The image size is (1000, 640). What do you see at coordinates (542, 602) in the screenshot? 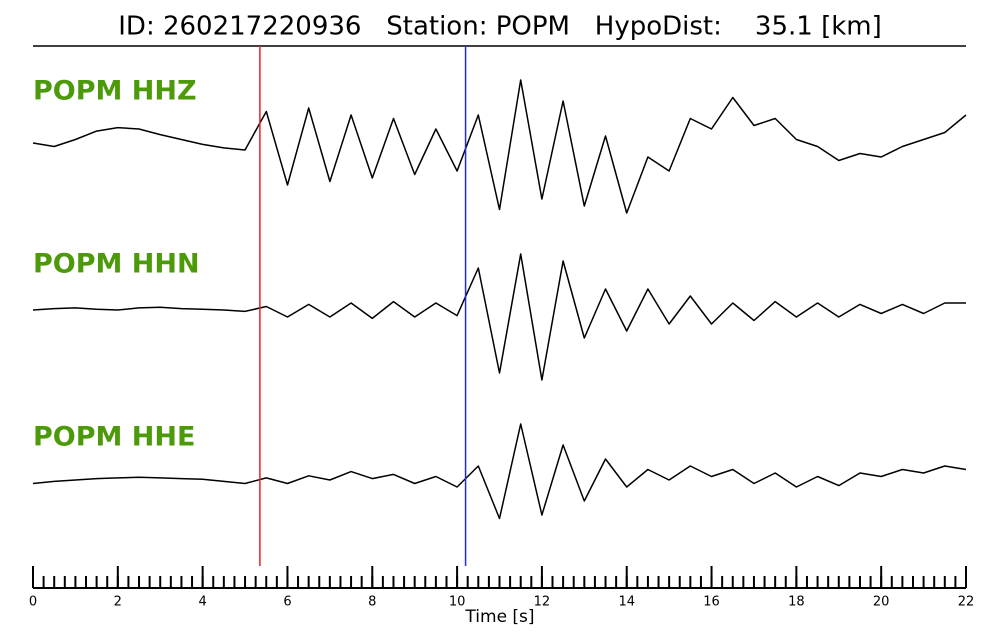
I see `x-tick-label: 12` at bounding box center [542, 602].